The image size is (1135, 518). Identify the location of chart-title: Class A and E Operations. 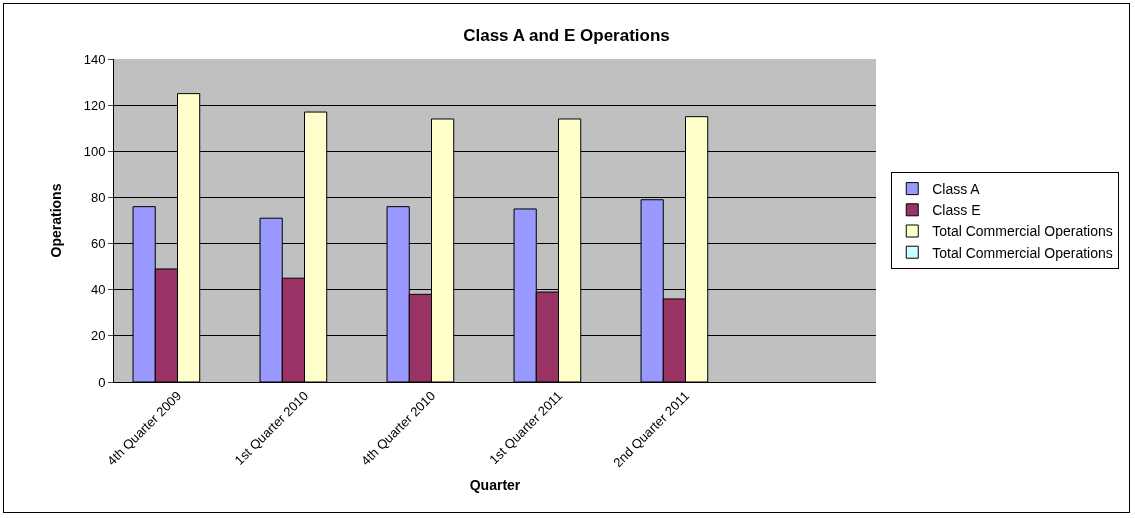
(566, 36).